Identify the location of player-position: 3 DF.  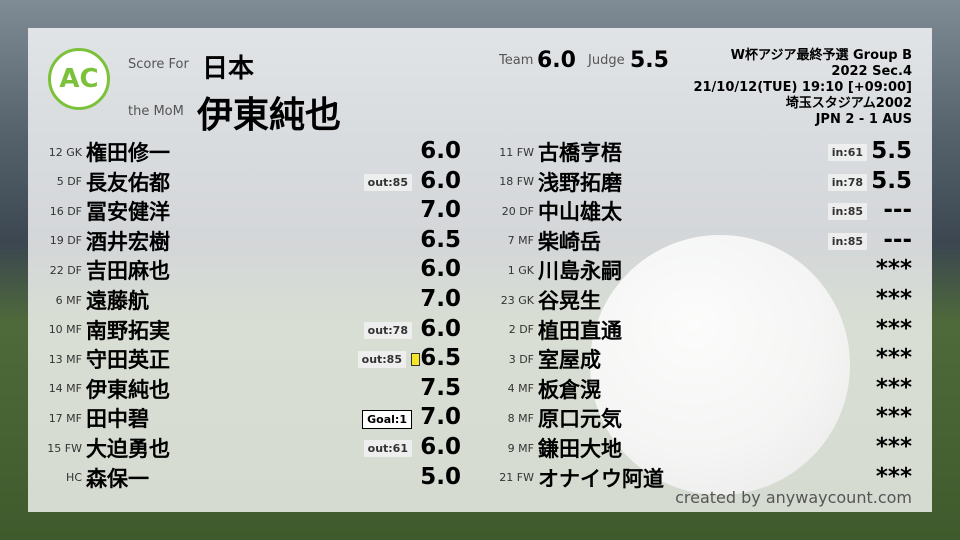
(521, 359).